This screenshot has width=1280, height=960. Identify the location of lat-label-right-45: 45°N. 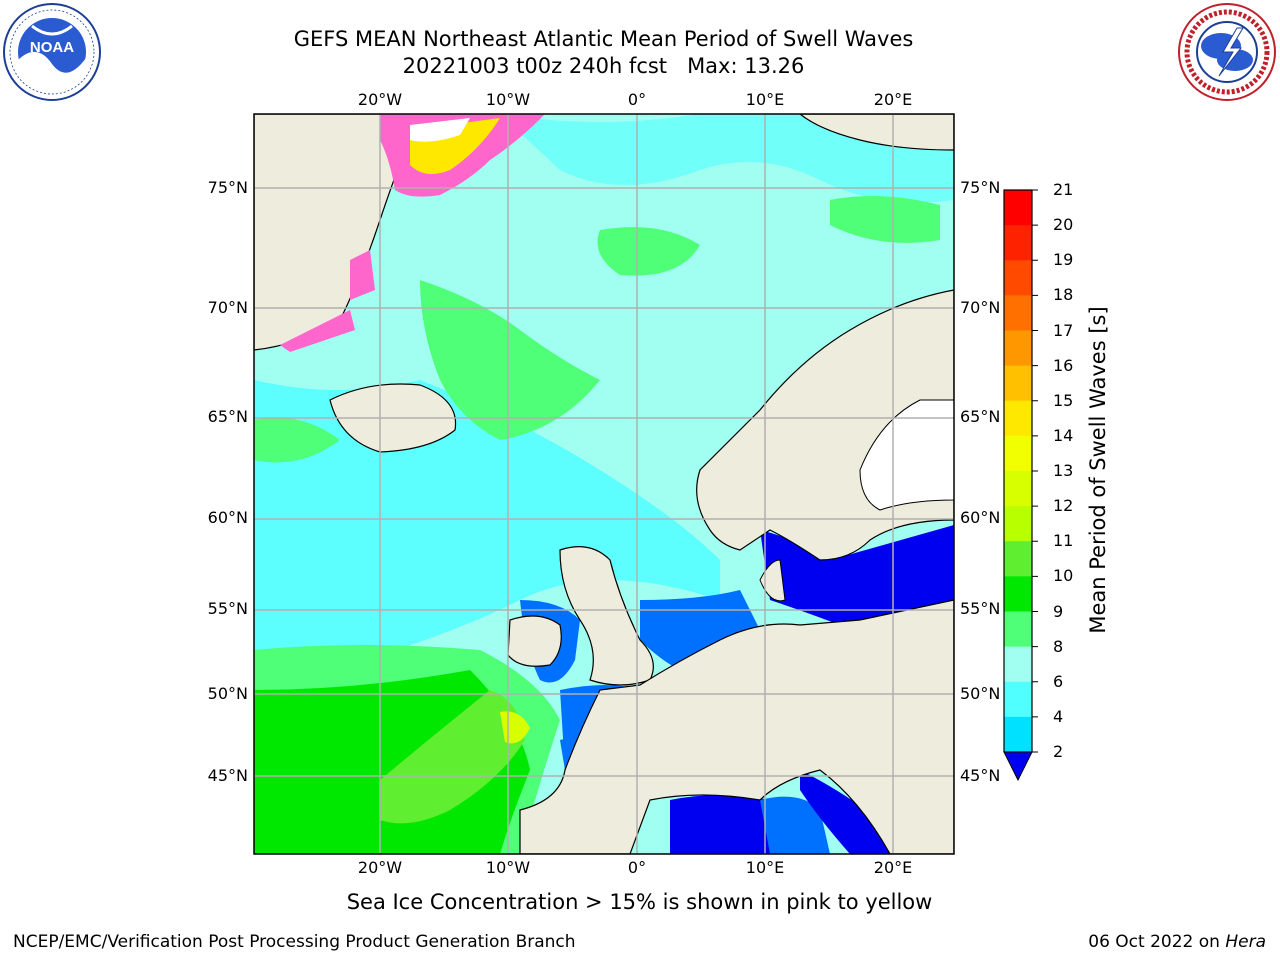
(980, 775).